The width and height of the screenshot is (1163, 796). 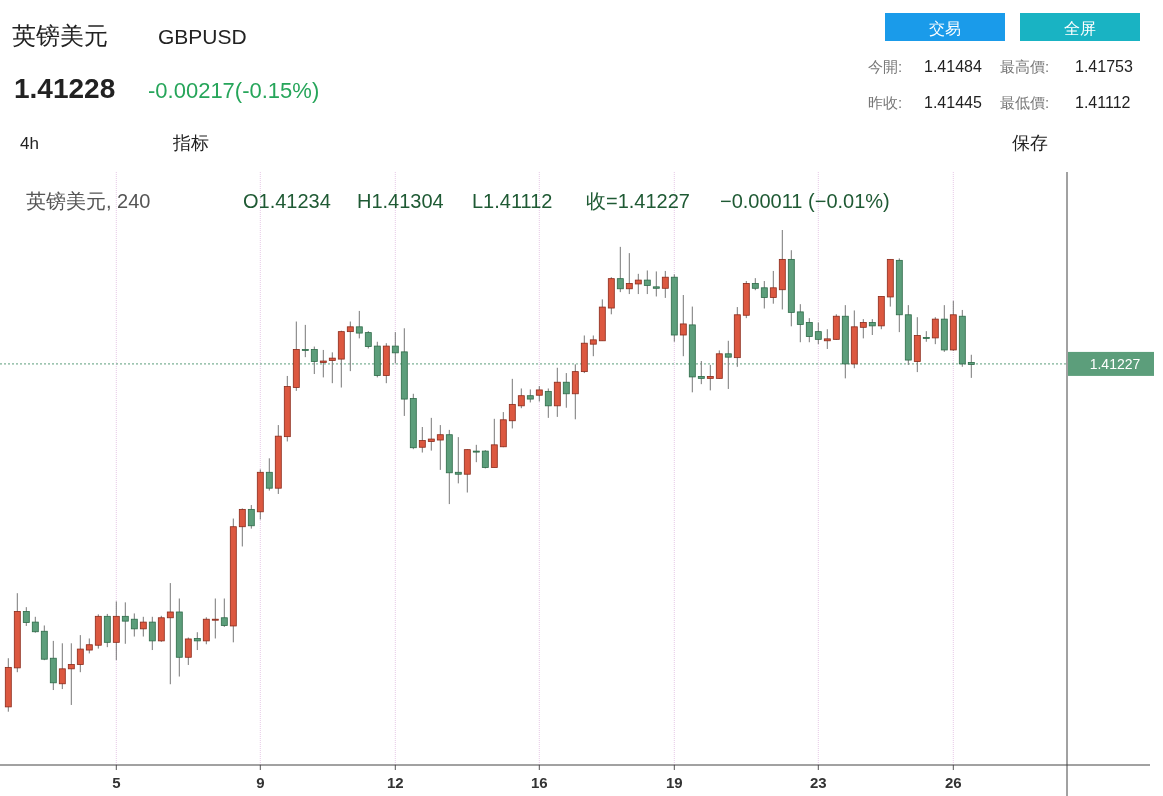 I want to click on annotation: 最低價:, so click(x=1025, y=102).